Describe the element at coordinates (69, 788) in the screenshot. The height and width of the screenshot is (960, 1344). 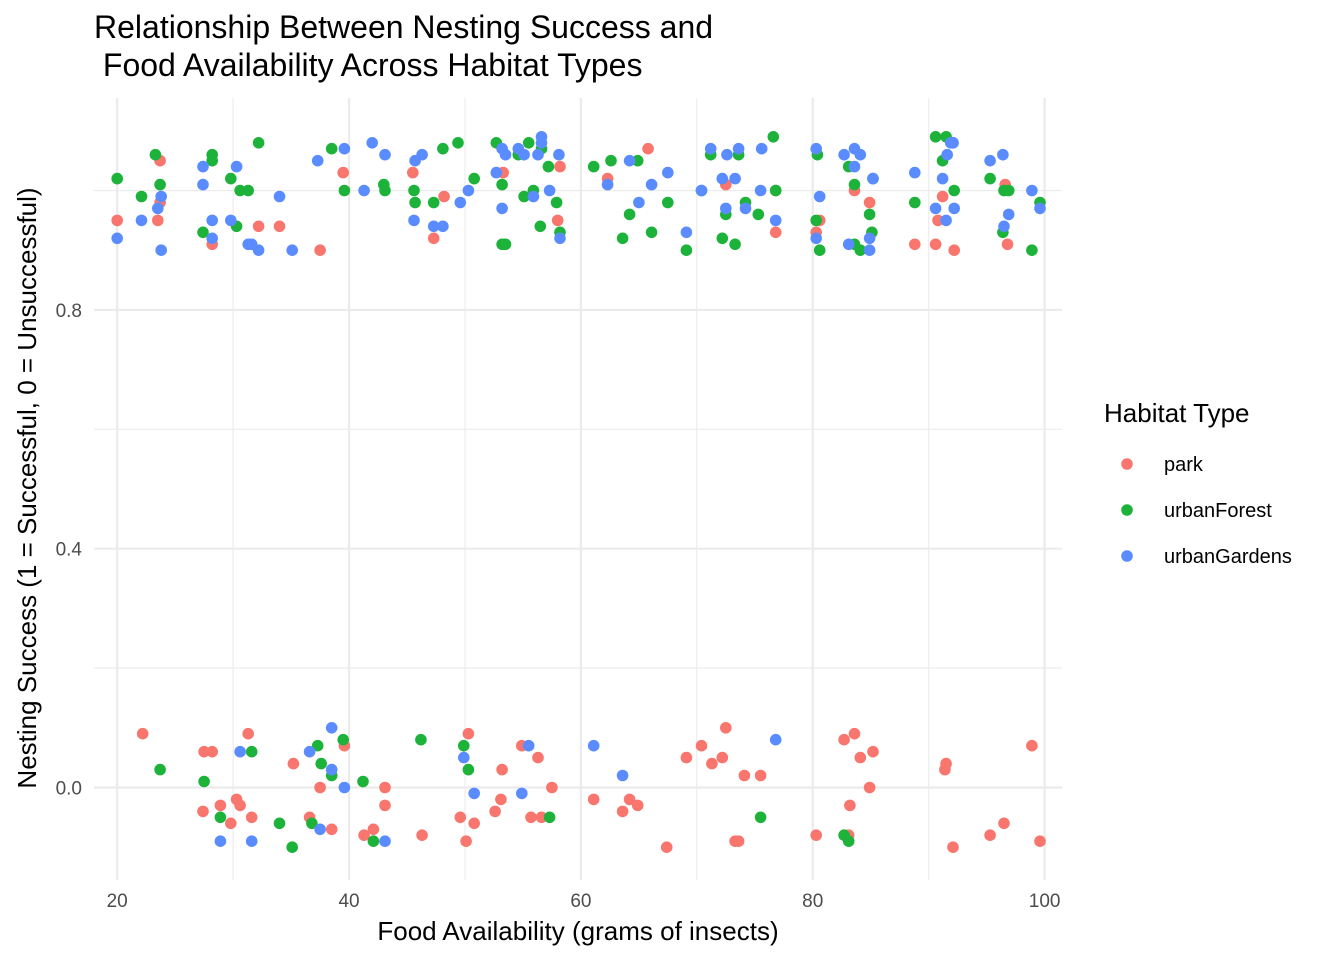
I see `y-tick-label: 0.0` at that location.